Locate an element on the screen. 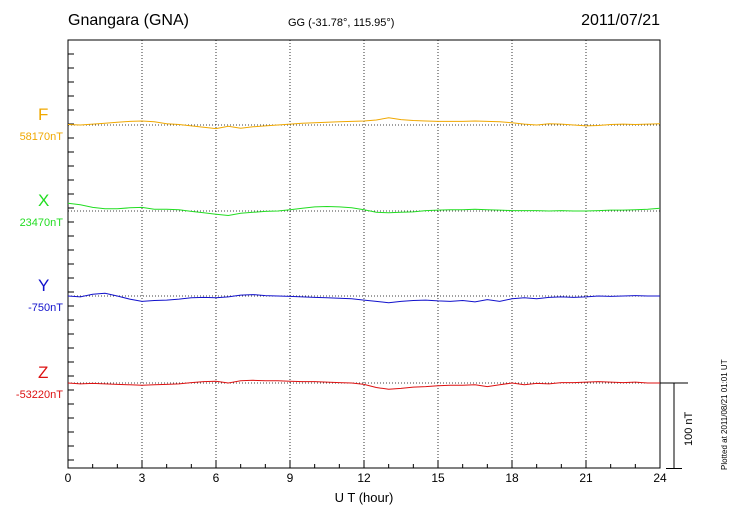  scale-bar-label: 100 nT is located at coordinates (689, 428).